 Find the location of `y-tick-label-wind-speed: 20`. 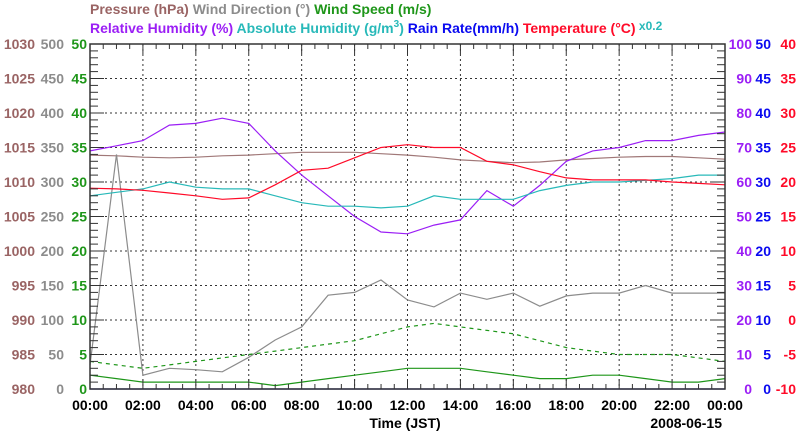

y-tick-label-wind-speed: 20 is located at coordinates (79, 251).